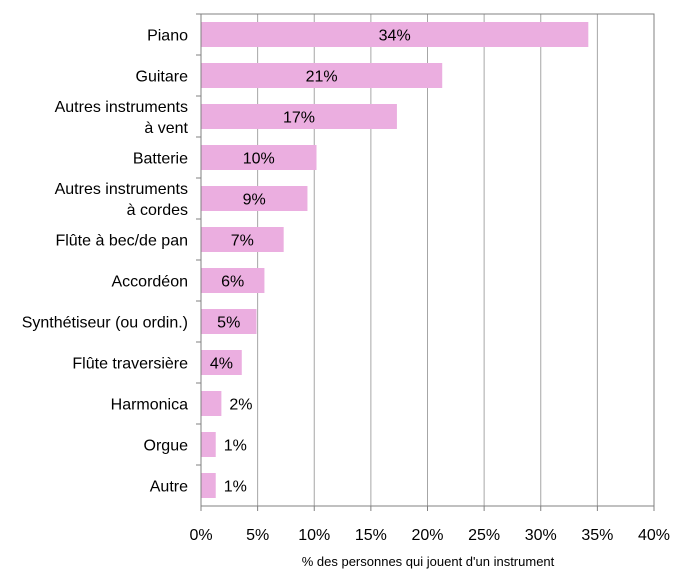  Describe the element at coordinates (654, 535) in the screenshot. I see `x-tick-label: 40%` at that location.